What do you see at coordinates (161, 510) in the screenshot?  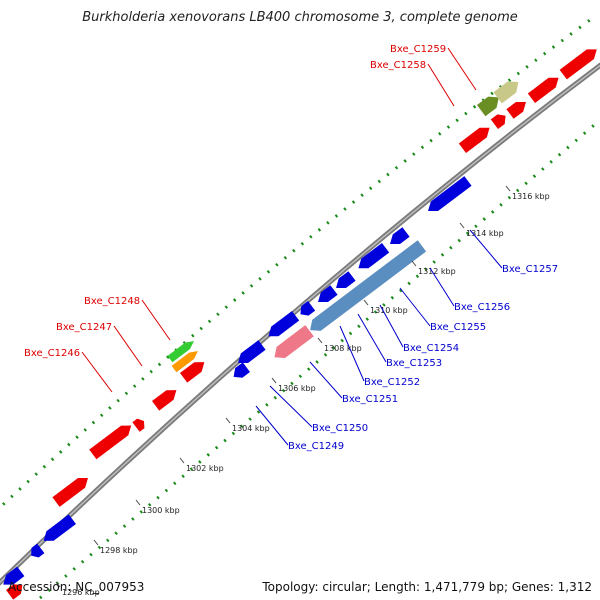 I see `tick-label-3: 1300 kbp` at bounding box center [161, 510].